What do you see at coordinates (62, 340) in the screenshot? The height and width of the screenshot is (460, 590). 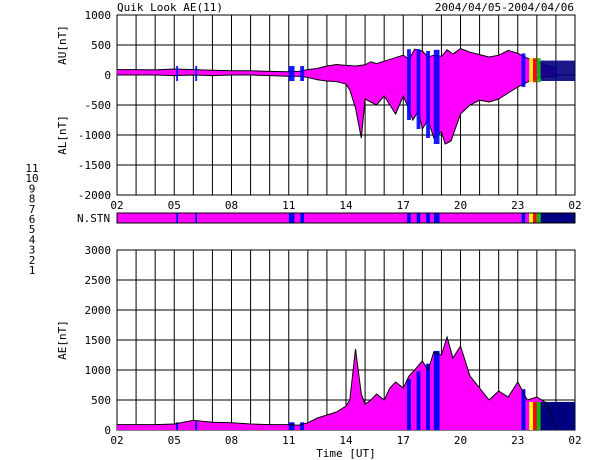 I see `ae-ylabel: AE[nT]` at bounding box center [62, 340].